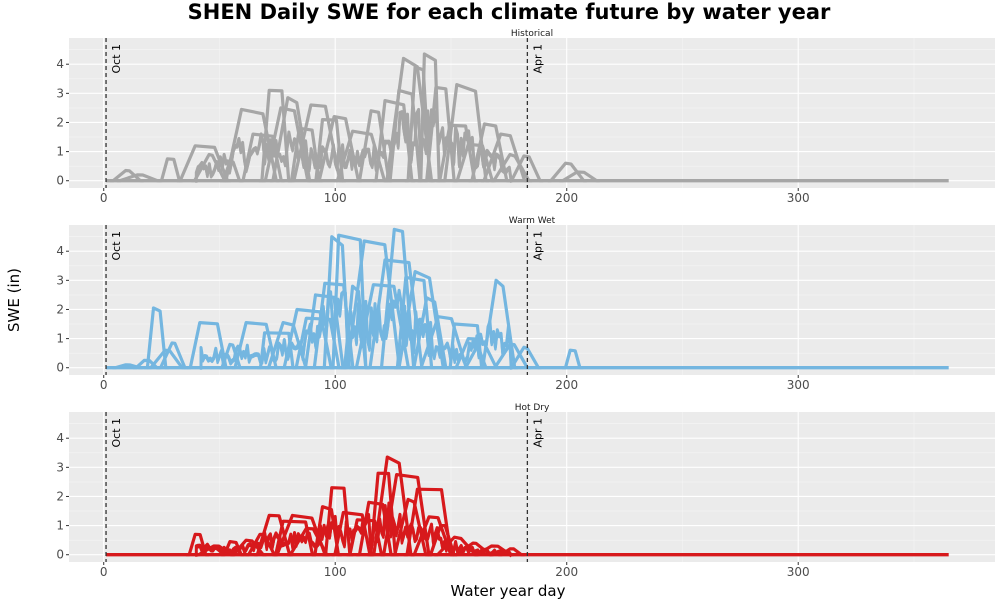 This screenshot has width=1000, height=600. What do you see at coordinates (532, 408) in the screenshot?
I see `panel-title: Hot Dry` at bounding box center [532, 408].